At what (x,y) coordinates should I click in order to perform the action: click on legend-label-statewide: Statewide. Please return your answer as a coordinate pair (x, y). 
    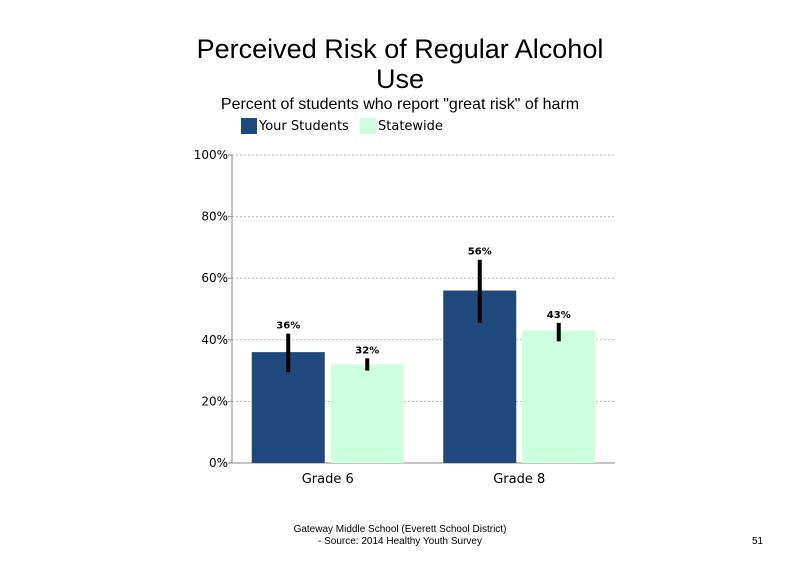
    Looking at the image, I should click on (410, 126).